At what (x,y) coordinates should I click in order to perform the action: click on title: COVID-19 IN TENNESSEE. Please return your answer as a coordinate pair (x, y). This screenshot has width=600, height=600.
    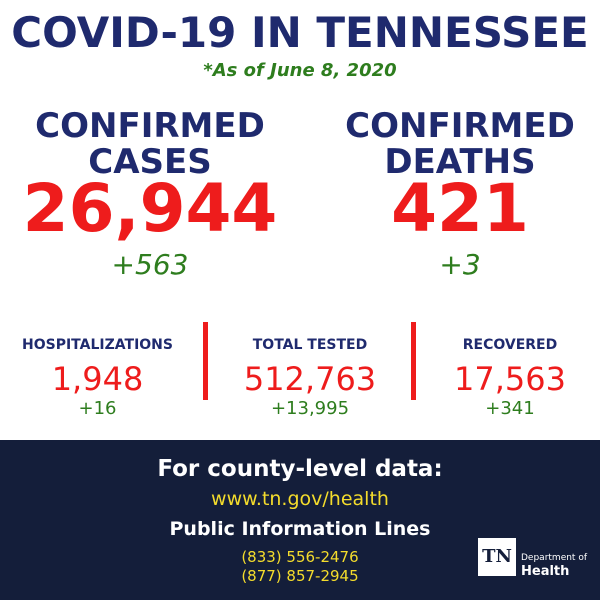
    Looking at the image, I should click on (300, 32).